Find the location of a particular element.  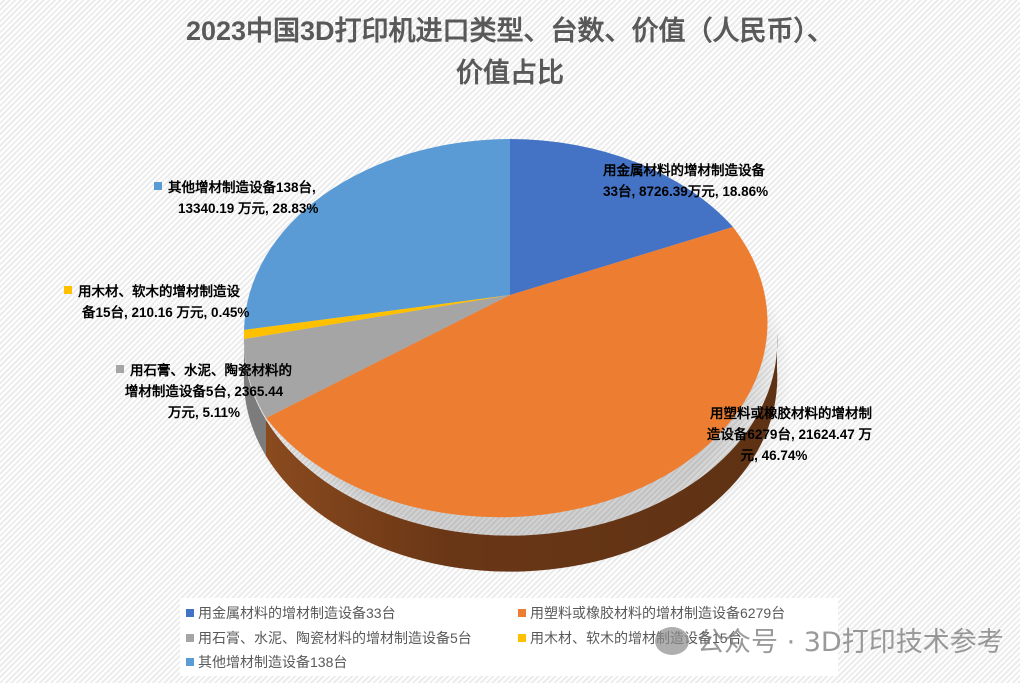

data-label-plaster: 用石膏、水泥、陶瓷材料的 增材制造设备5台, 2365.44 万元, 5.11% is located at coordinates (204, 391).